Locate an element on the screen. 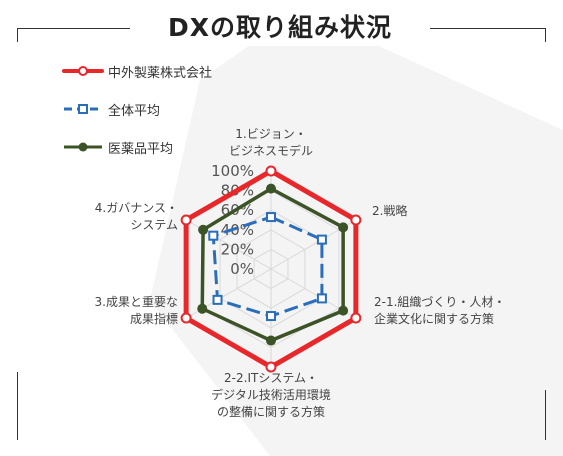 This screenshot has height=456, width=563. frame-right-vertical is located at coordinates (545, 35).